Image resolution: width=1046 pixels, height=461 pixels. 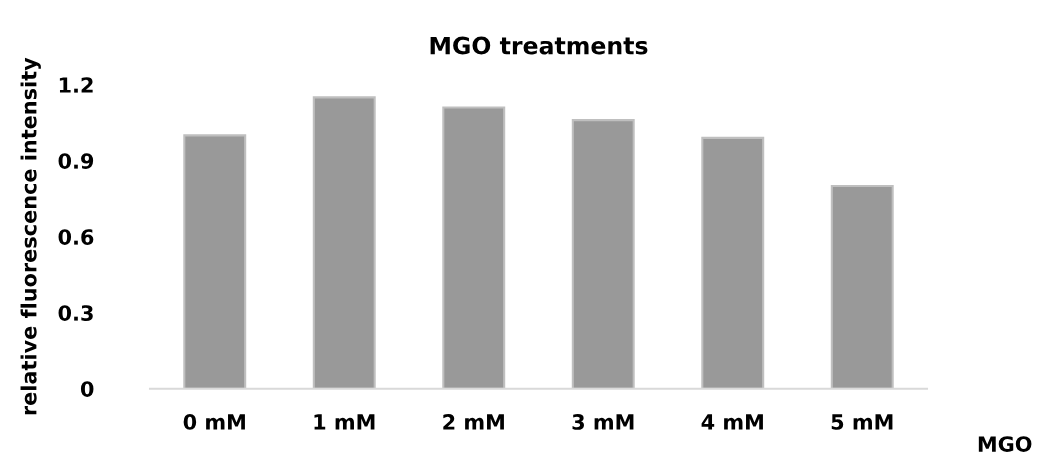 What do you see at coordinates (30, 236) in the screenshot?
I see `y-axis-title: relative fluorescence intensity` at bounding box center [30, 236].